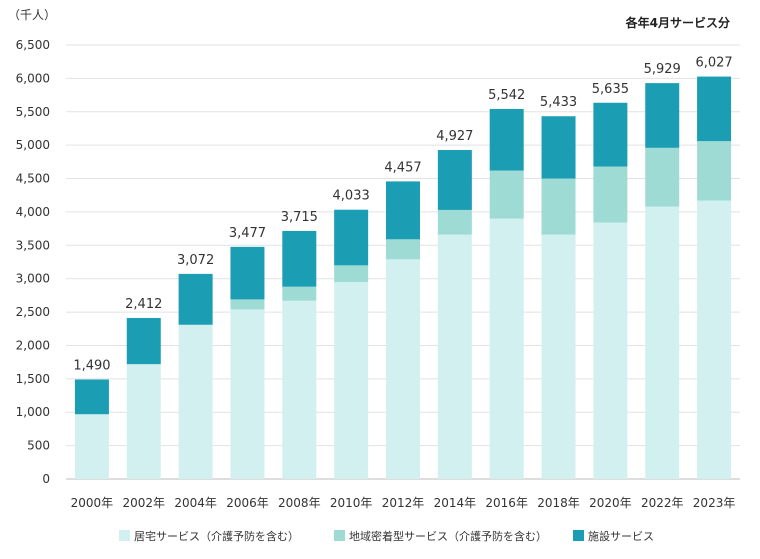 The width and height of the screenshot is (760, 559). What do you see at coordinates (33, 245) in the screenshot?
I see `y-tick-label: 3,500` at bounding box center [33, 245].